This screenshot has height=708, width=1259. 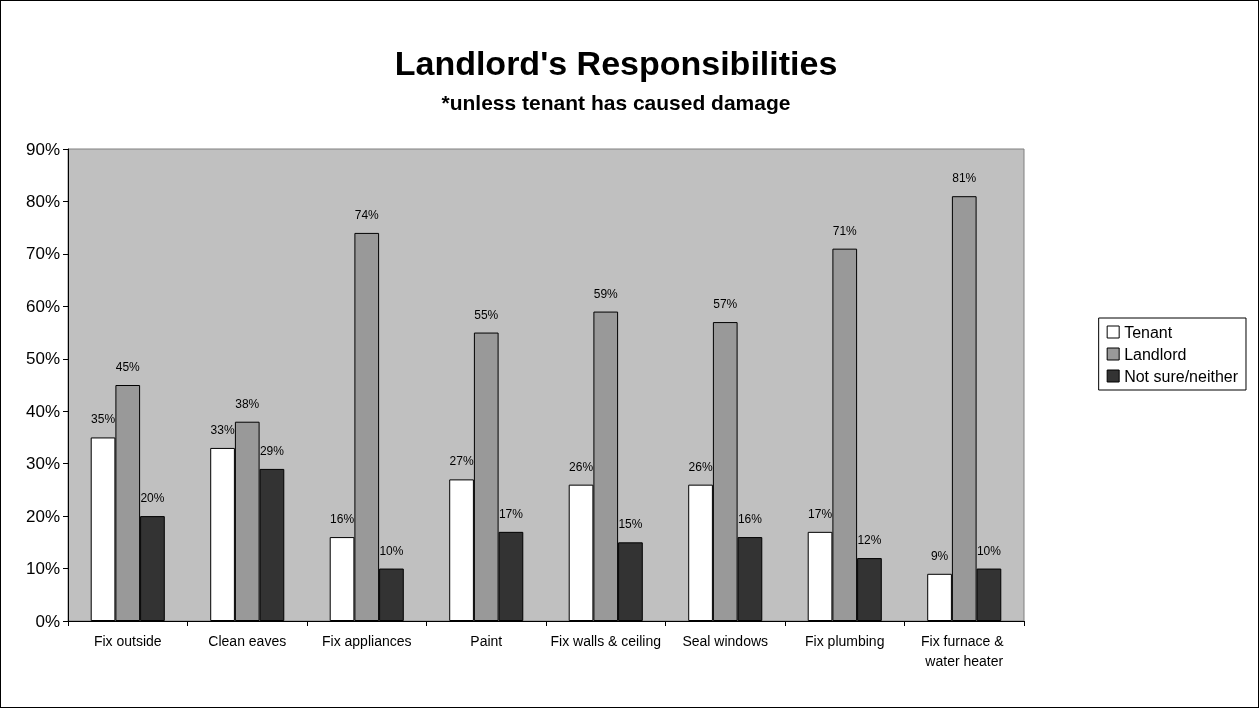 I want to click on x-tick-label: Clean eaves, so click(x=247, y=641).